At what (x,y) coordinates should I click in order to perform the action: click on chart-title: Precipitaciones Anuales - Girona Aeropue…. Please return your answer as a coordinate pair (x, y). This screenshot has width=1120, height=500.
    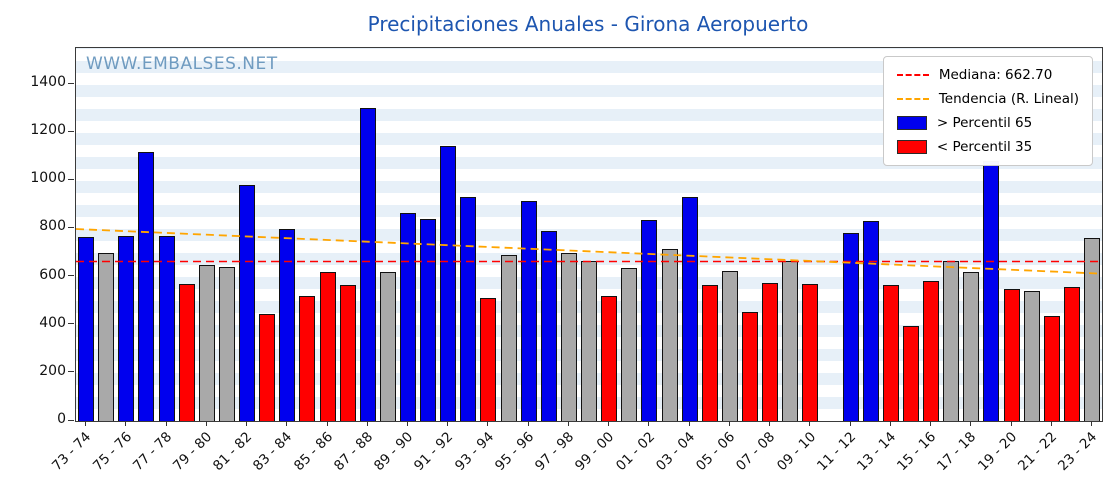
    Looking at the image, I should click on (588, 24).